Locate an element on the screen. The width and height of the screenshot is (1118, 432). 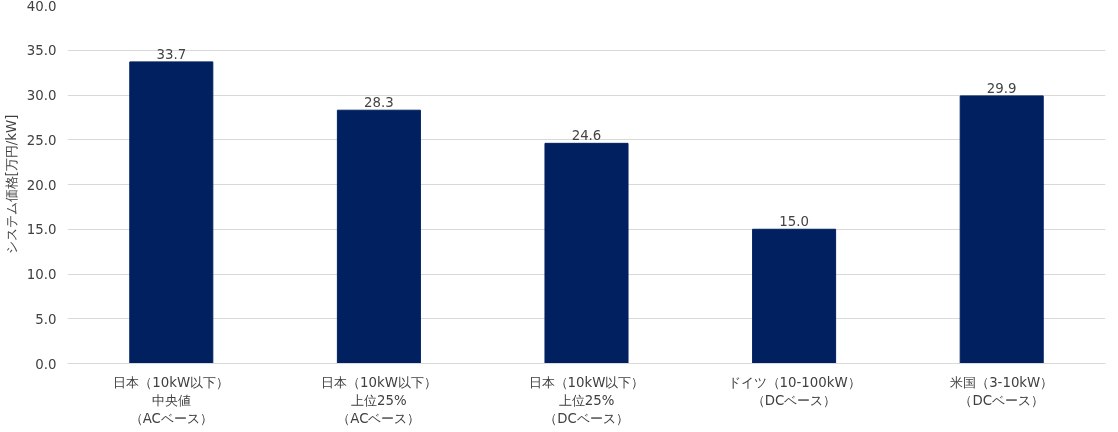
y-tick-label: 10.0 is located at coordinates (41, 274).